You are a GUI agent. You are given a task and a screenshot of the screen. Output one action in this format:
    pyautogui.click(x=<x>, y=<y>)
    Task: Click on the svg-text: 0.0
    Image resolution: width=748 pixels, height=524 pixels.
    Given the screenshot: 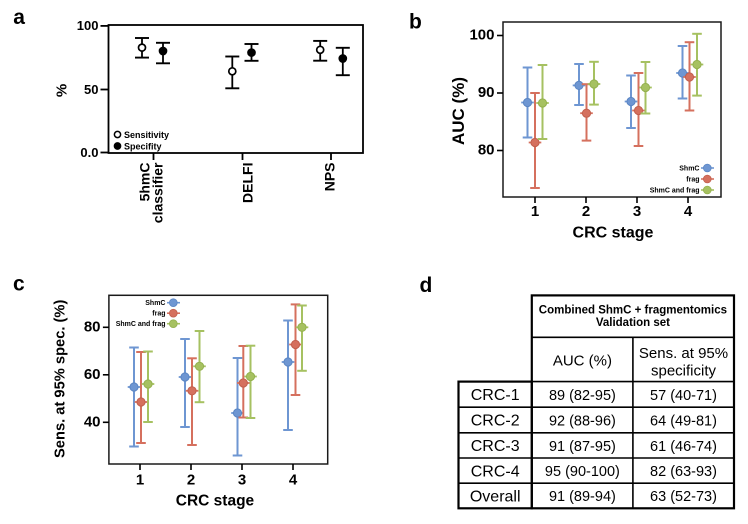 What is the action you would take?
    pyautogui.click(x=89, y=152)
    